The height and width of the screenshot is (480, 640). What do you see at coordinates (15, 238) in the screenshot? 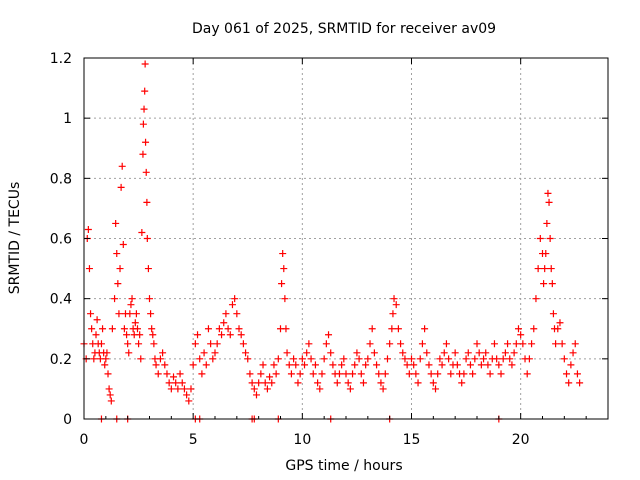
I see `y-axis-label: SRMTID / TECUs` at bounding box center [15, 238].